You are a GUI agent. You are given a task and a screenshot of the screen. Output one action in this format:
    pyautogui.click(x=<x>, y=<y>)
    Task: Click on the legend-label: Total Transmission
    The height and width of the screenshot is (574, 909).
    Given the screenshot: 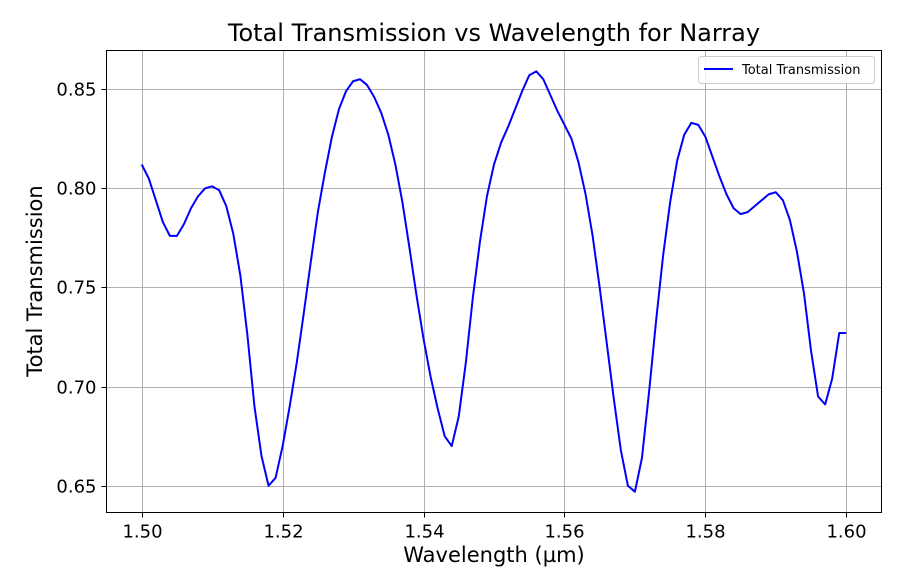 What is the action you would take?
    pyautogui.click(x=800, y=70)
    